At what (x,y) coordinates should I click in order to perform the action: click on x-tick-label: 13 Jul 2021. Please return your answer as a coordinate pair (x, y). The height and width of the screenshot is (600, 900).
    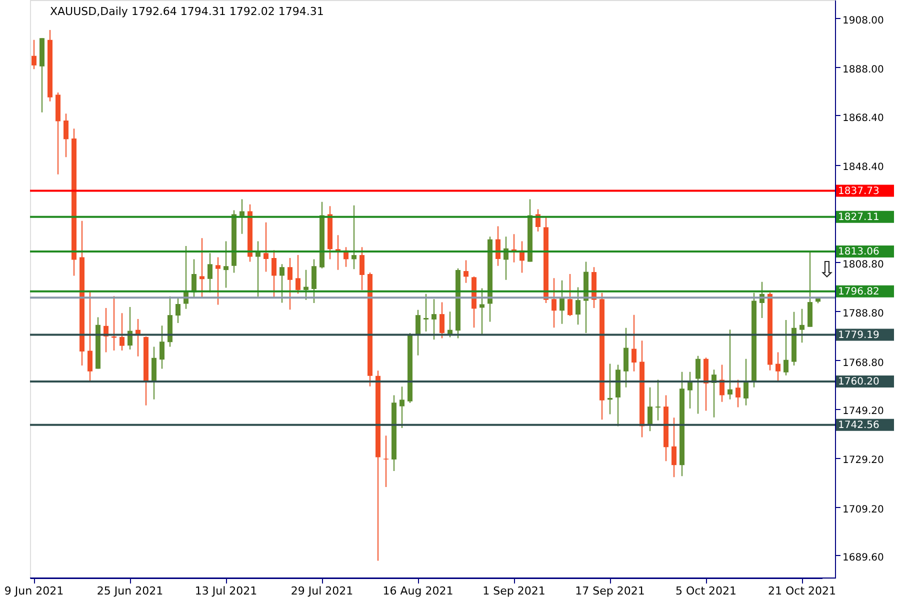
    Looking at the image, I should click on (226, 591).